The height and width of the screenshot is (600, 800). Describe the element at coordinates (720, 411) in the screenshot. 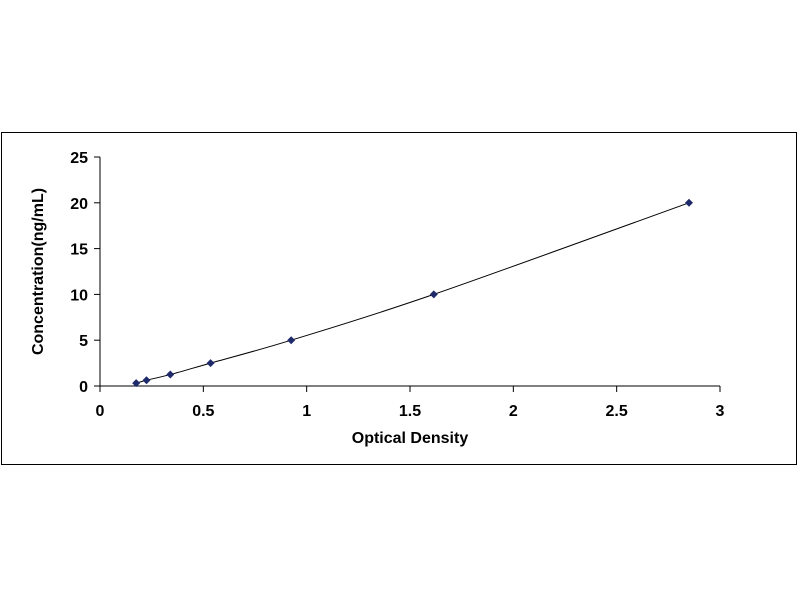

I see `x-tick-label: 3` at that location.